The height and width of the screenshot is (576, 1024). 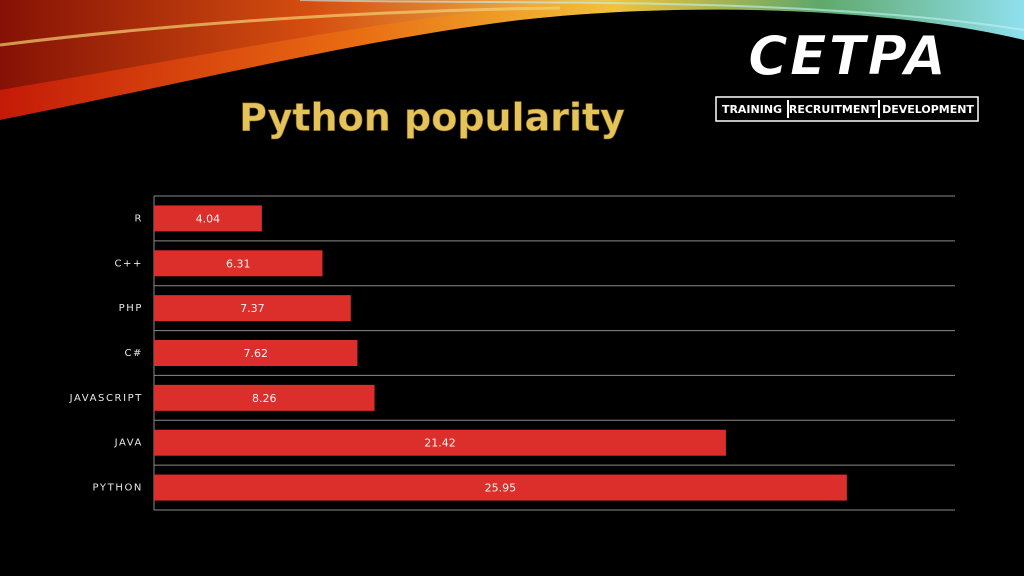 What do you see at coordinates (928, 109) in the screenshot?
I see `logo-tagline: DEVELOPMENT` at bounding box center [928, 109].